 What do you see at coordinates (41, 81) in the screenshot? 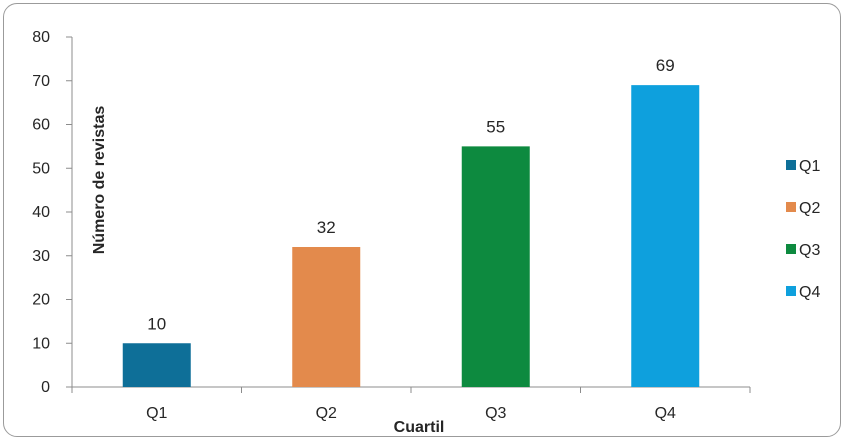
I see `y-tick-label: 70` at bounding box center [41, 81].